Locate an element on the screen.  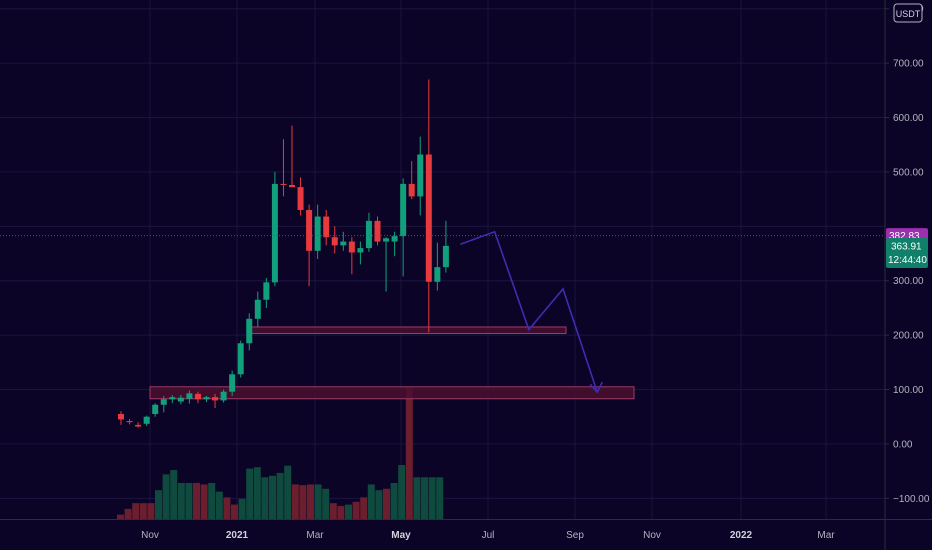
price-tick-label: −100.00 is located at coordinates (911, 499).